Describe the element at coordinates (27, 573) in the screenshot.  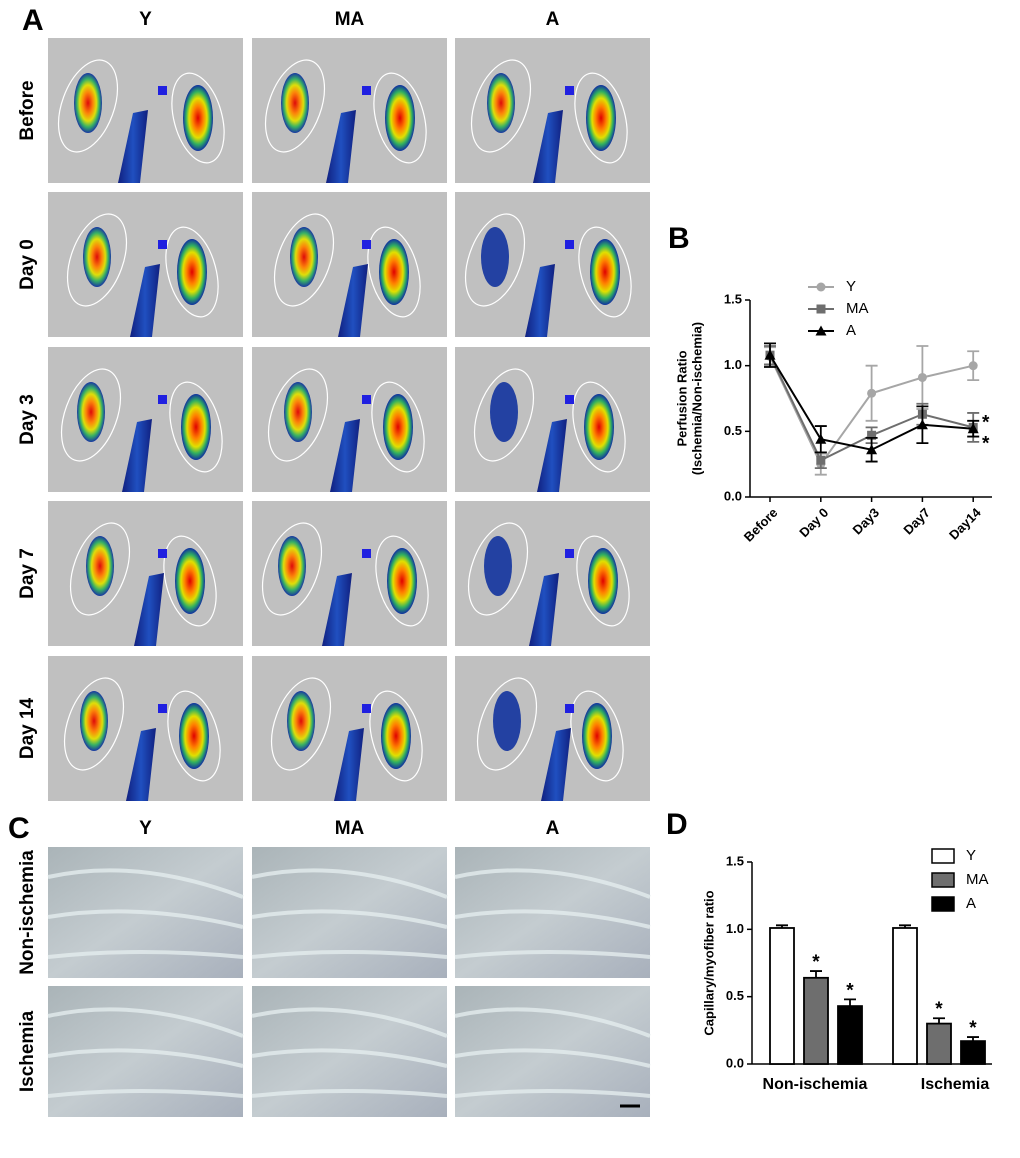
I see `row-label: Day 7` at that location.